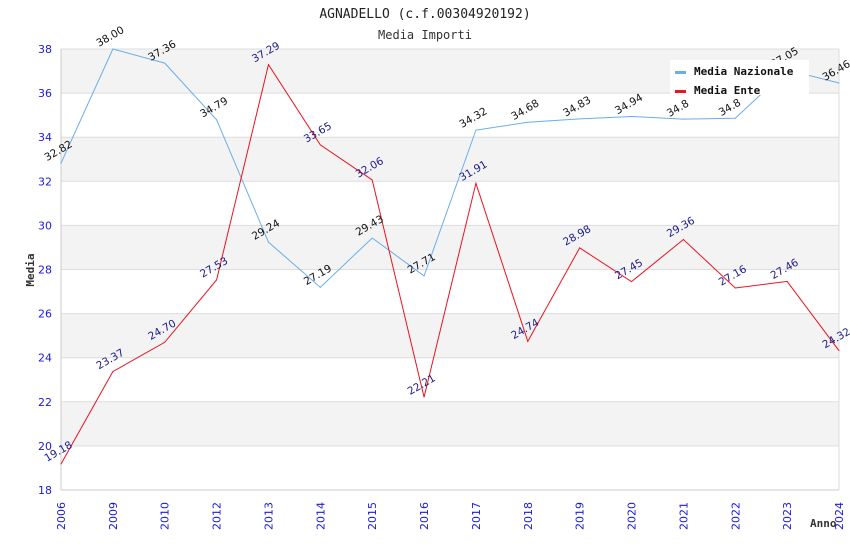 The width and height of the screenshot is (850, 550). I want to click on x-tick-label: 2015, so click(372, 516).